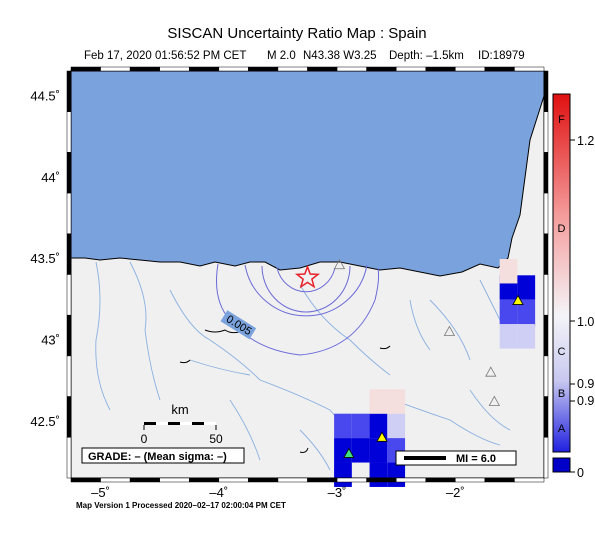  What do you see at coordinates (585, 141) in the screenshot?
I see `colorbar-value-1-2: 1.2` at bounding box center [585, 141].